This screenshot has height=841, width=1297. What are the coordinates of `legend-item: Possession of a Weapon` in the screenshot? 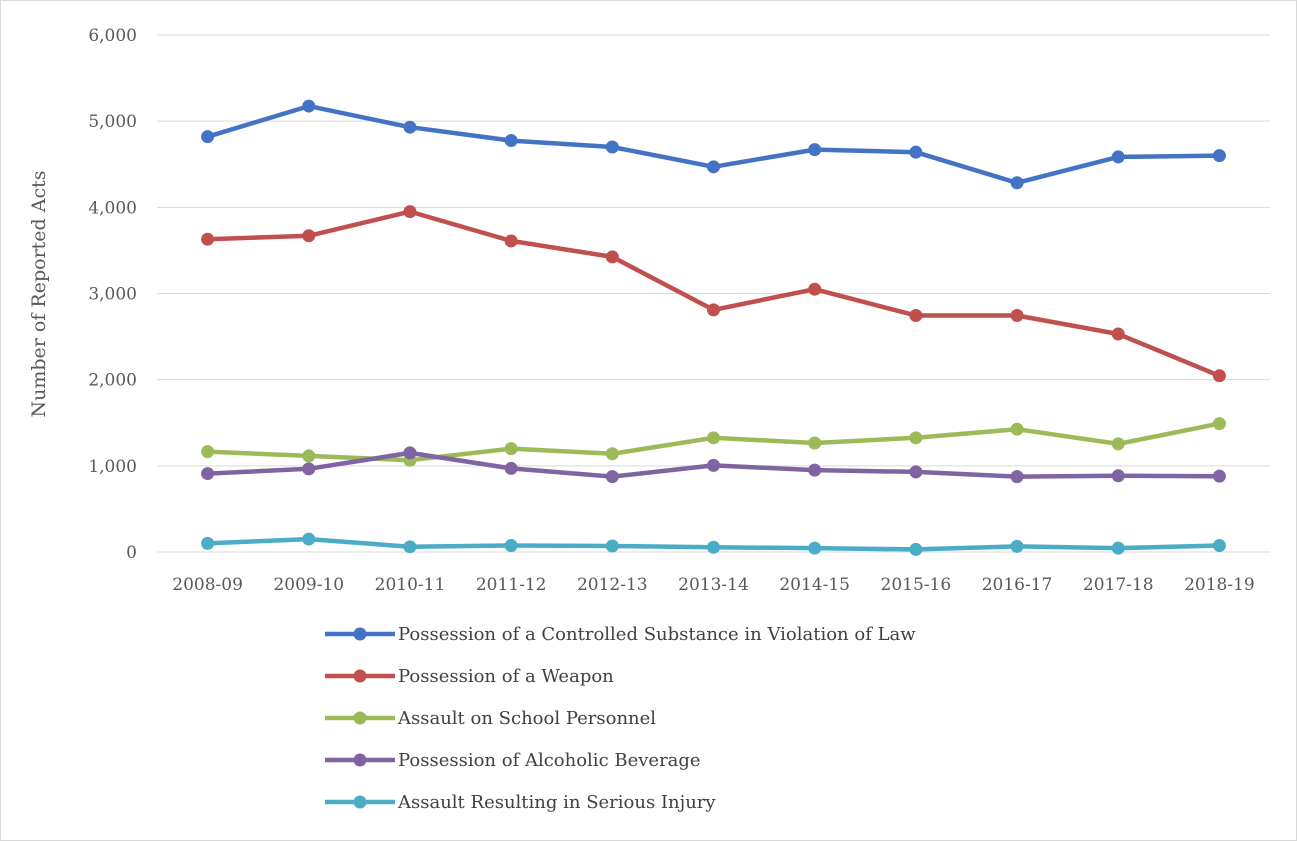 It's located at (469, 676).